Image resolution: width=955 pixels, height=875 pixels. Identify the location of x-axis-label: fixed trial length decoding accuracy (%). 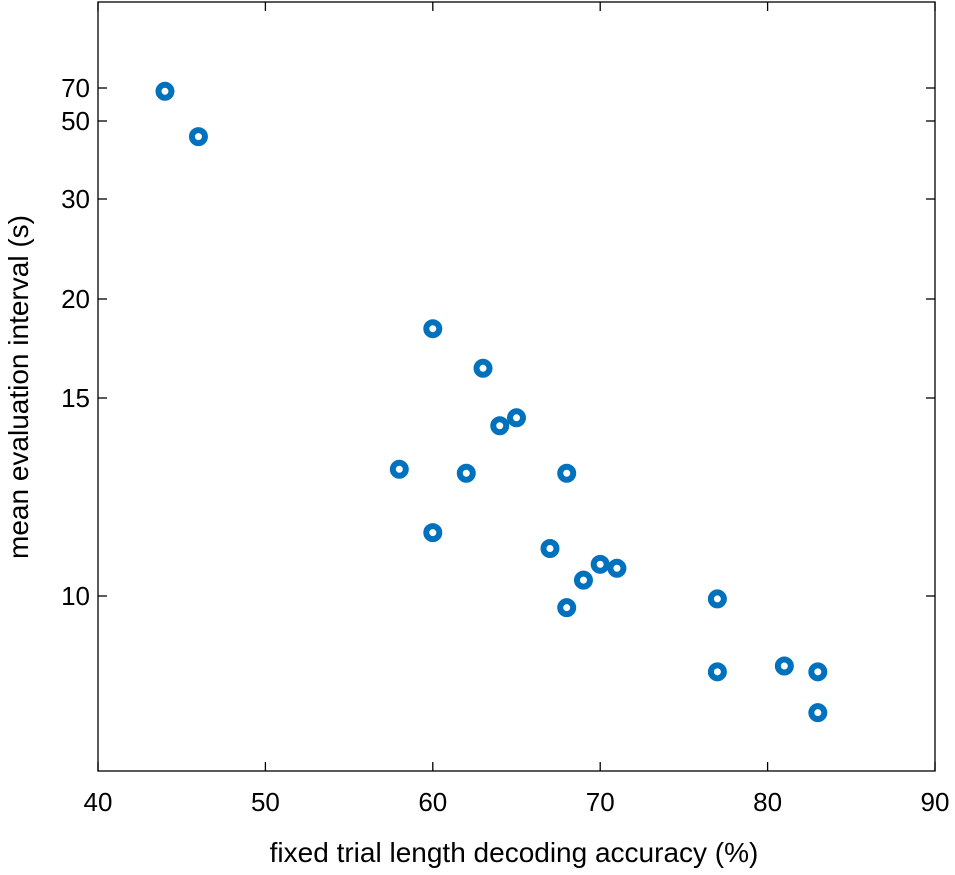
(514, 852).